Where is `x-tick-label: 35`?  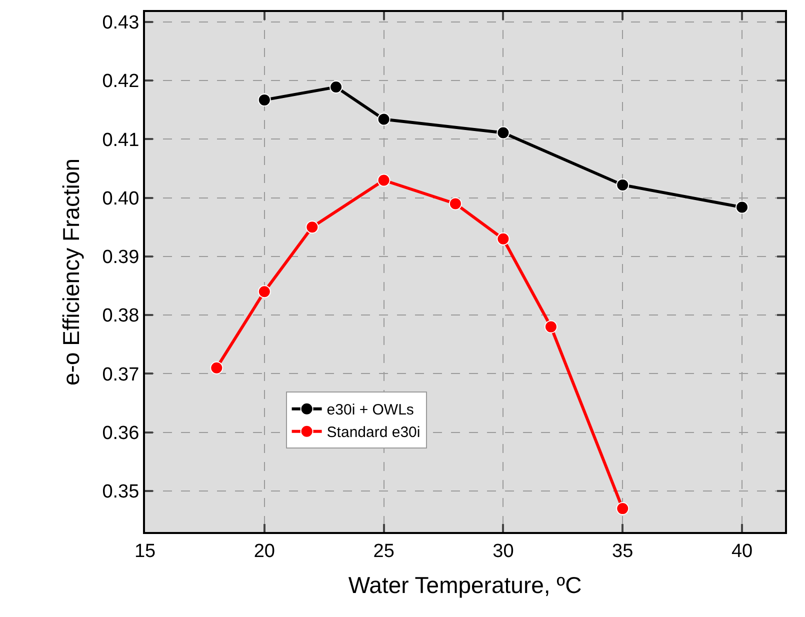
x-tick-label: 35 is located at coordinates (623, 551).